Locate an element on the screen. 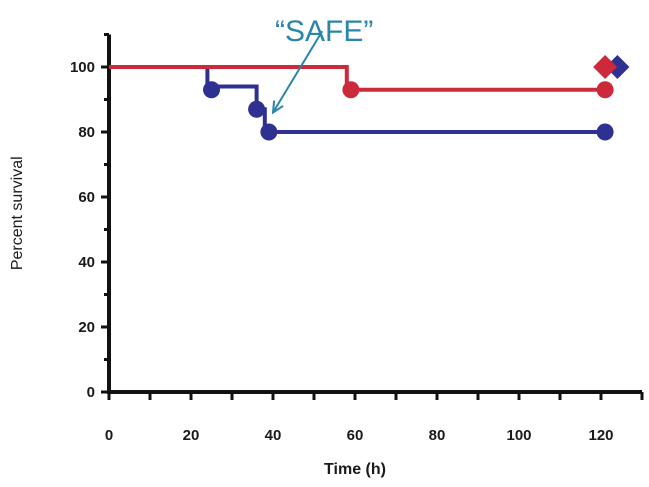 The image size is (649, 487). x-tick-label: 0 is located at coordinates (109, 435).